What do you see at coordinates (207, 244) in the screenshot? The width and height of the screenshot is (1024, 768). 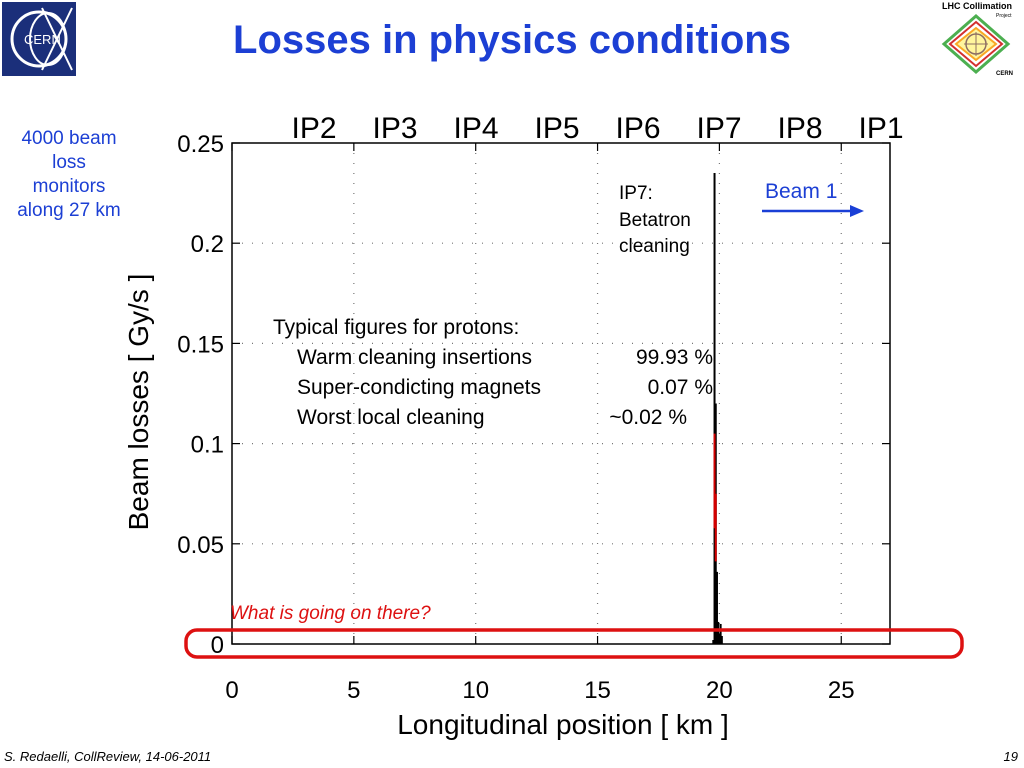 I see `y-tick-label: 0.2` at bounding box center [207, 244].